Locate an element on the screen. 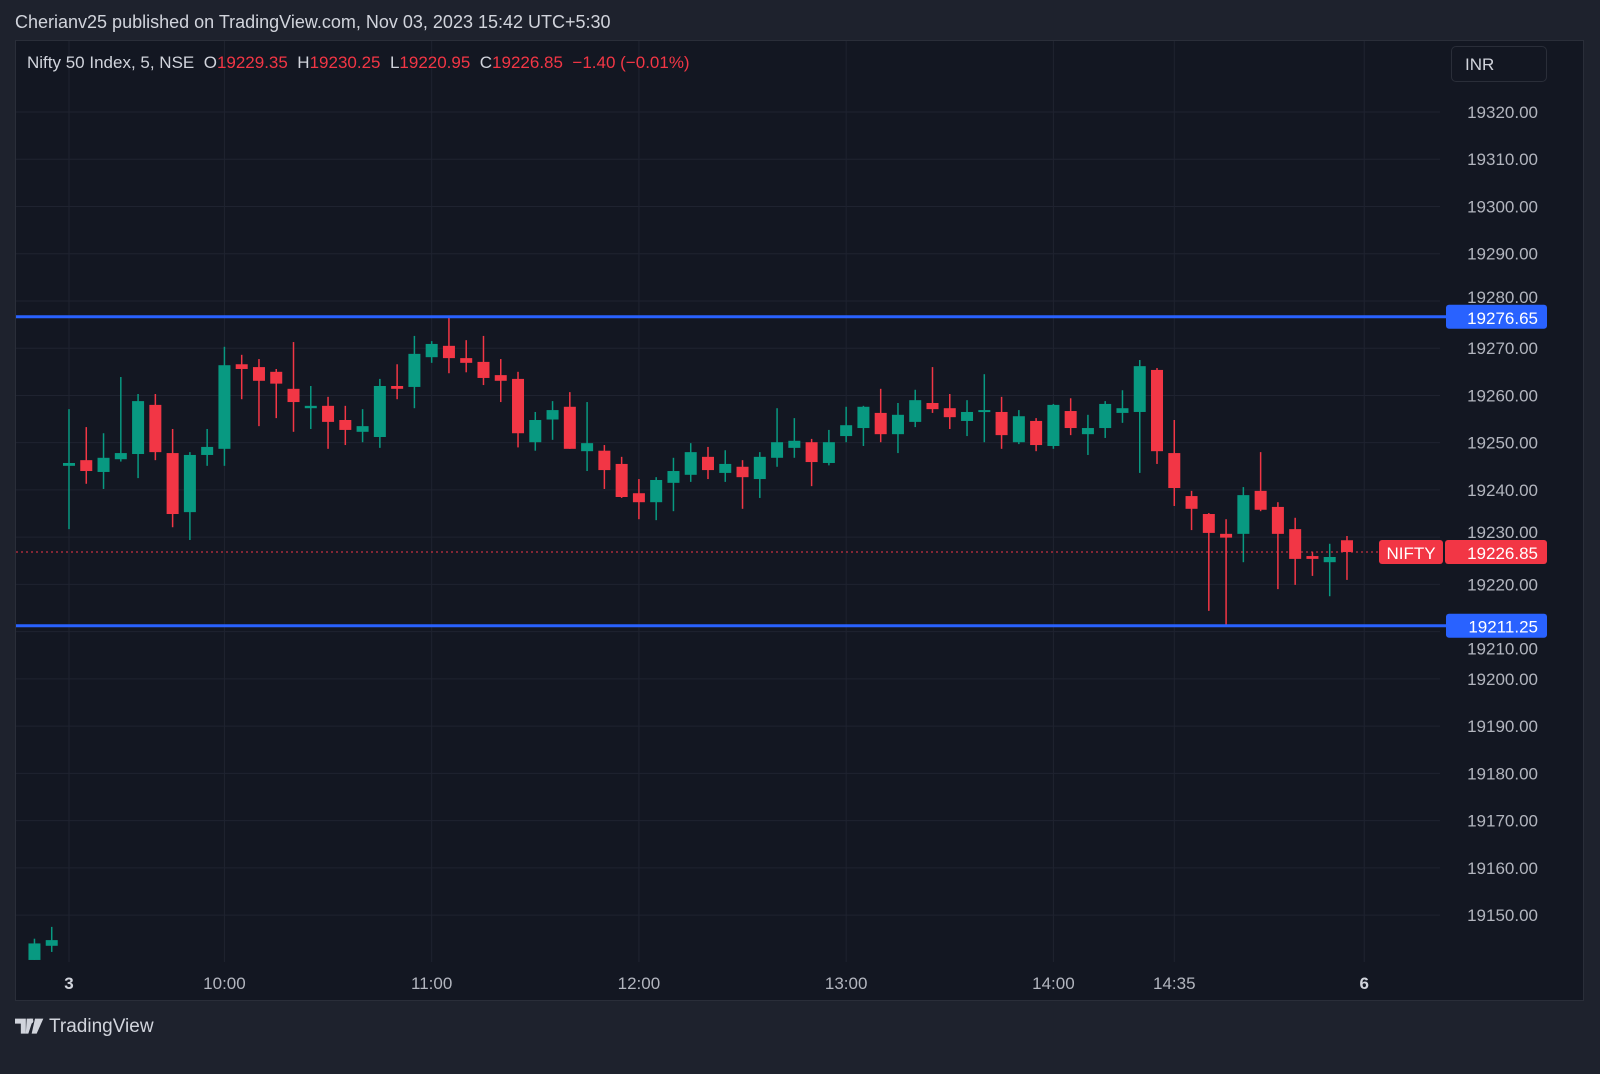 The image size is (1600, 1074). price-tick-label: 19260.00 is located at coordinates (1502, 395).